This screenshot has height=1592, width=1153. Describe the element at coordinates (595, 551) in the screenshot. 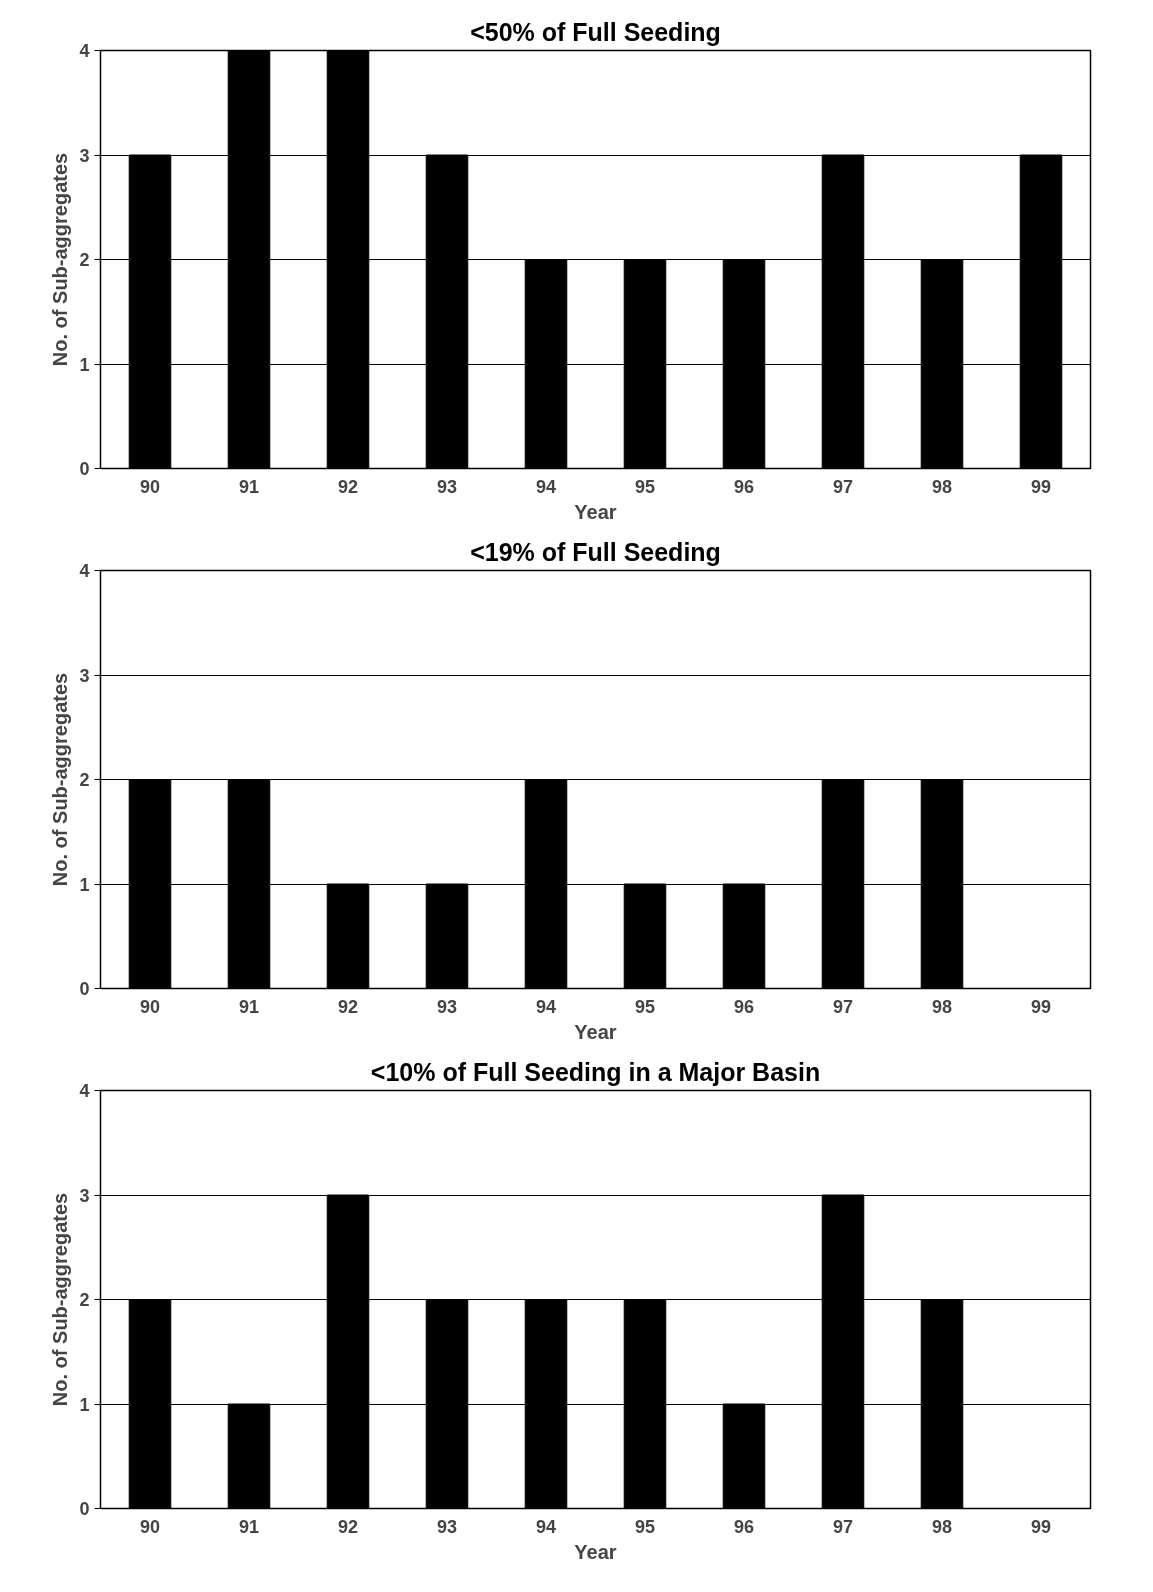

I see `chart-title: <19% of Full Seeding` at that location.